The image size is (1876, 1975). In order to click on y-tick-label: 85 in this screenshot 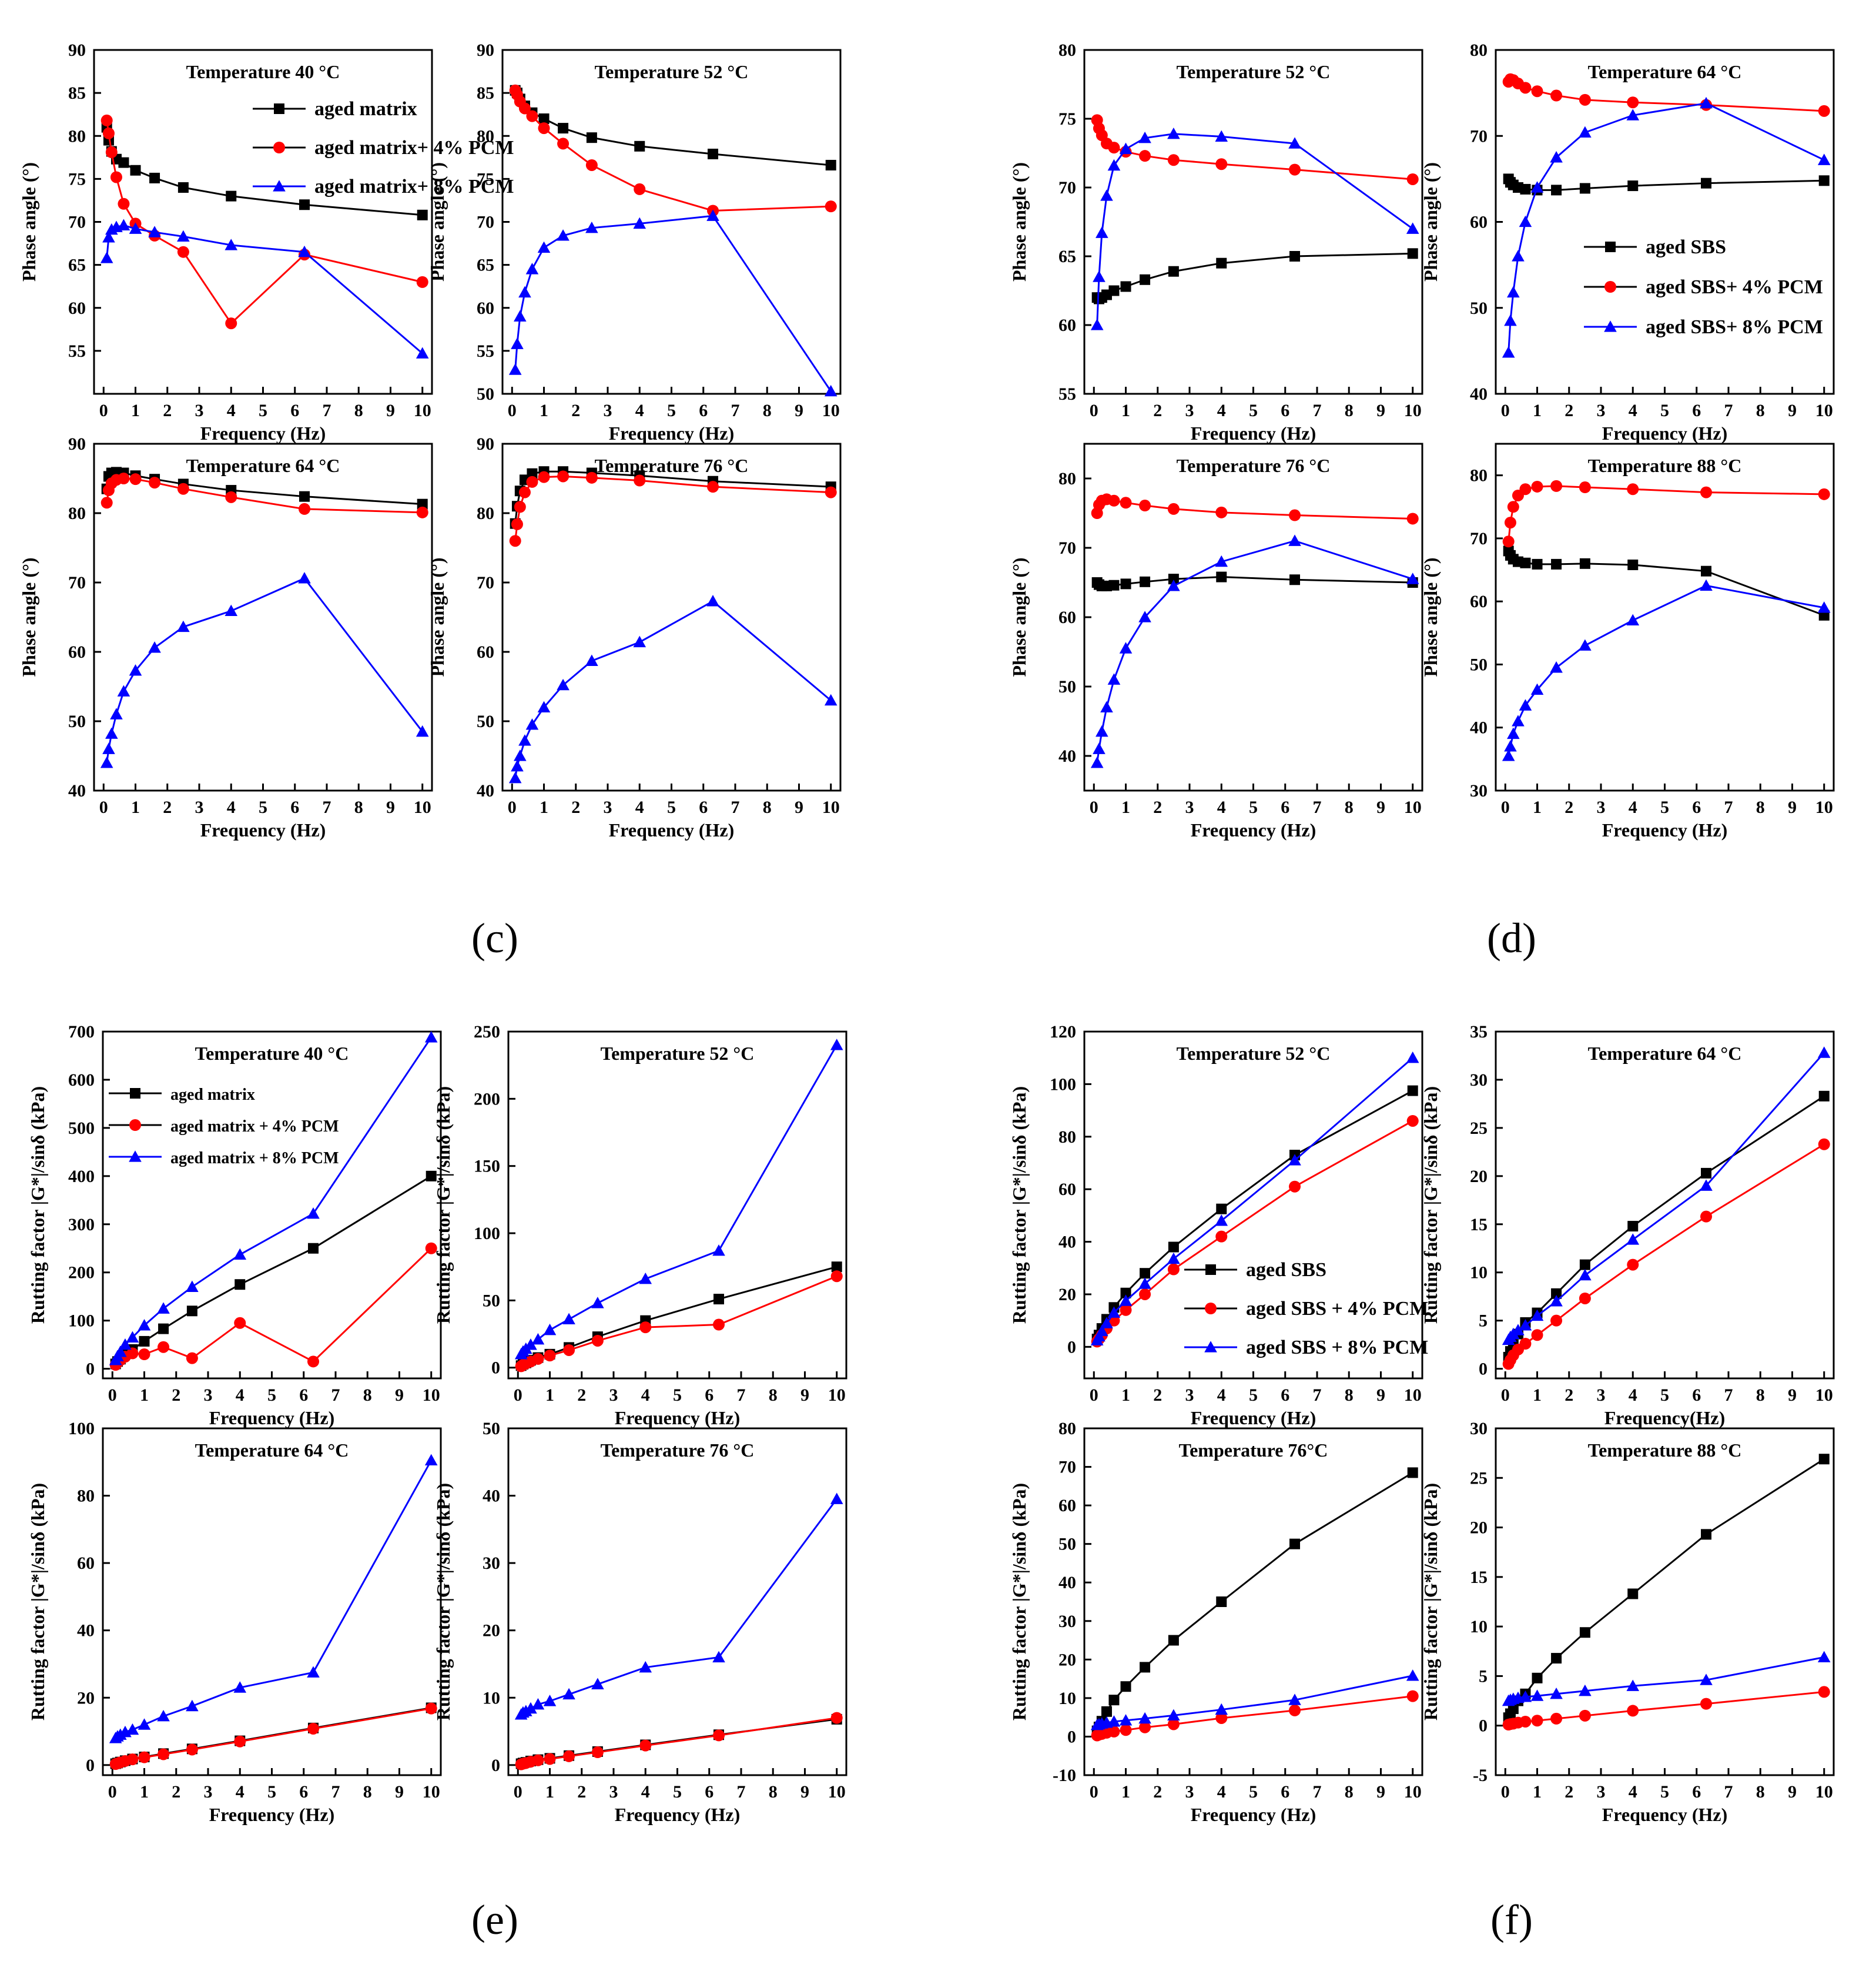, I will do `click(486, 93)`.